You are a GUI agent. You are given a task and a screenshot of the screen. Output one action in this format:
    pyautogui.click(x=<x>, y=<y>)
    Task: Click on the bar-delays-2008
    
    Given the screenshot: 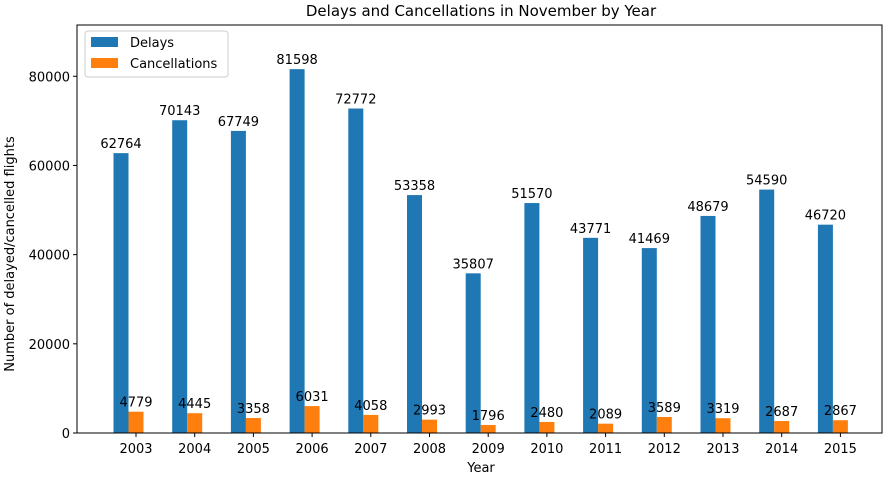 What is the action you would take?
    pyautogui.click(x=414, y=314)
    